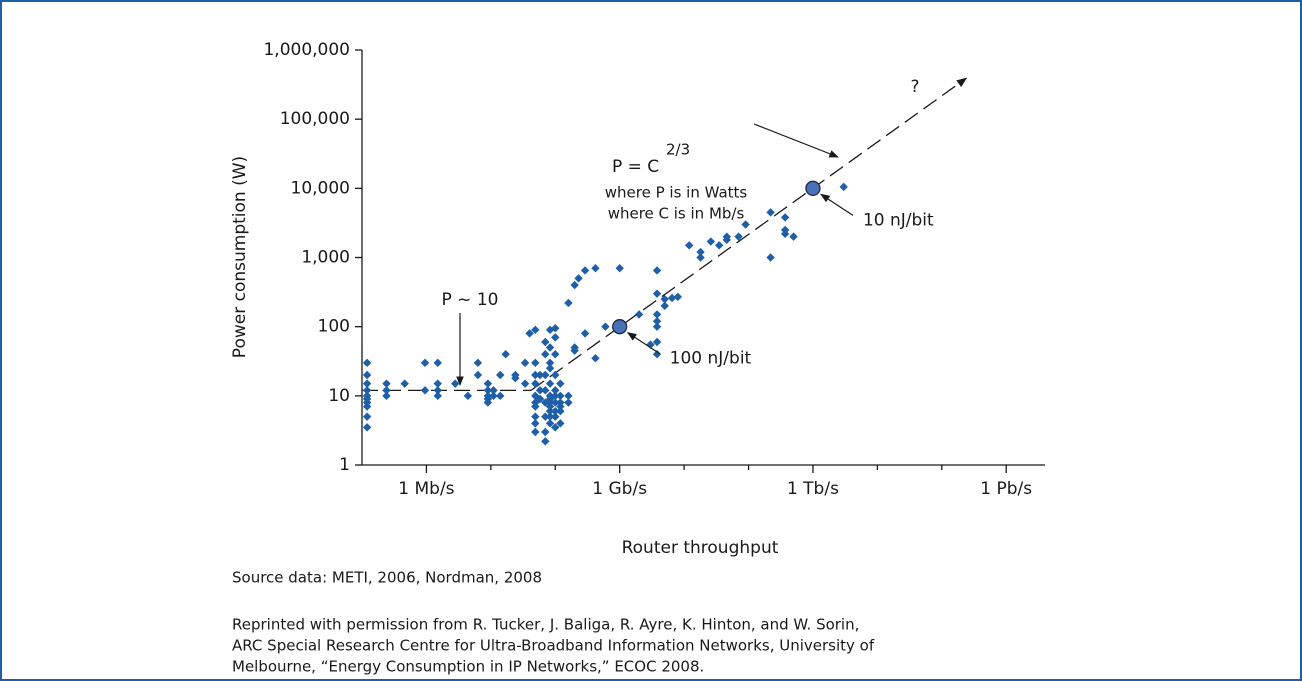 This screenshot has width=1302, height=681. I want to click on source: Source data: METI, 2006, Nordman, 2008, so click(387, 578).